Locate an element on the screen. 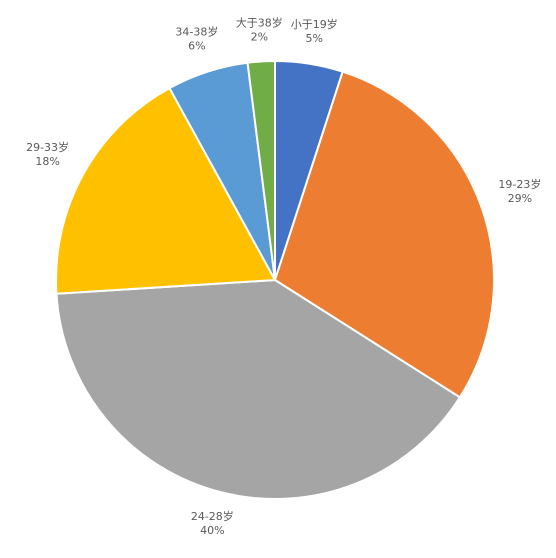 The image size is (556, 558). slice-label: 小于19岁 is located at coordinates (314, 24).